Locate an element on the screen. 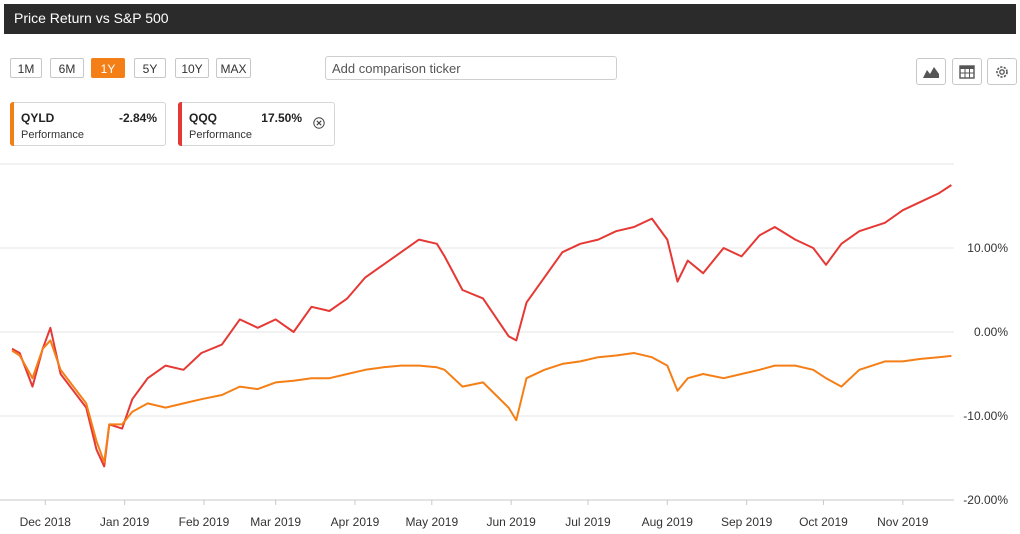  table-view-button is located at coordinates (967, 71).